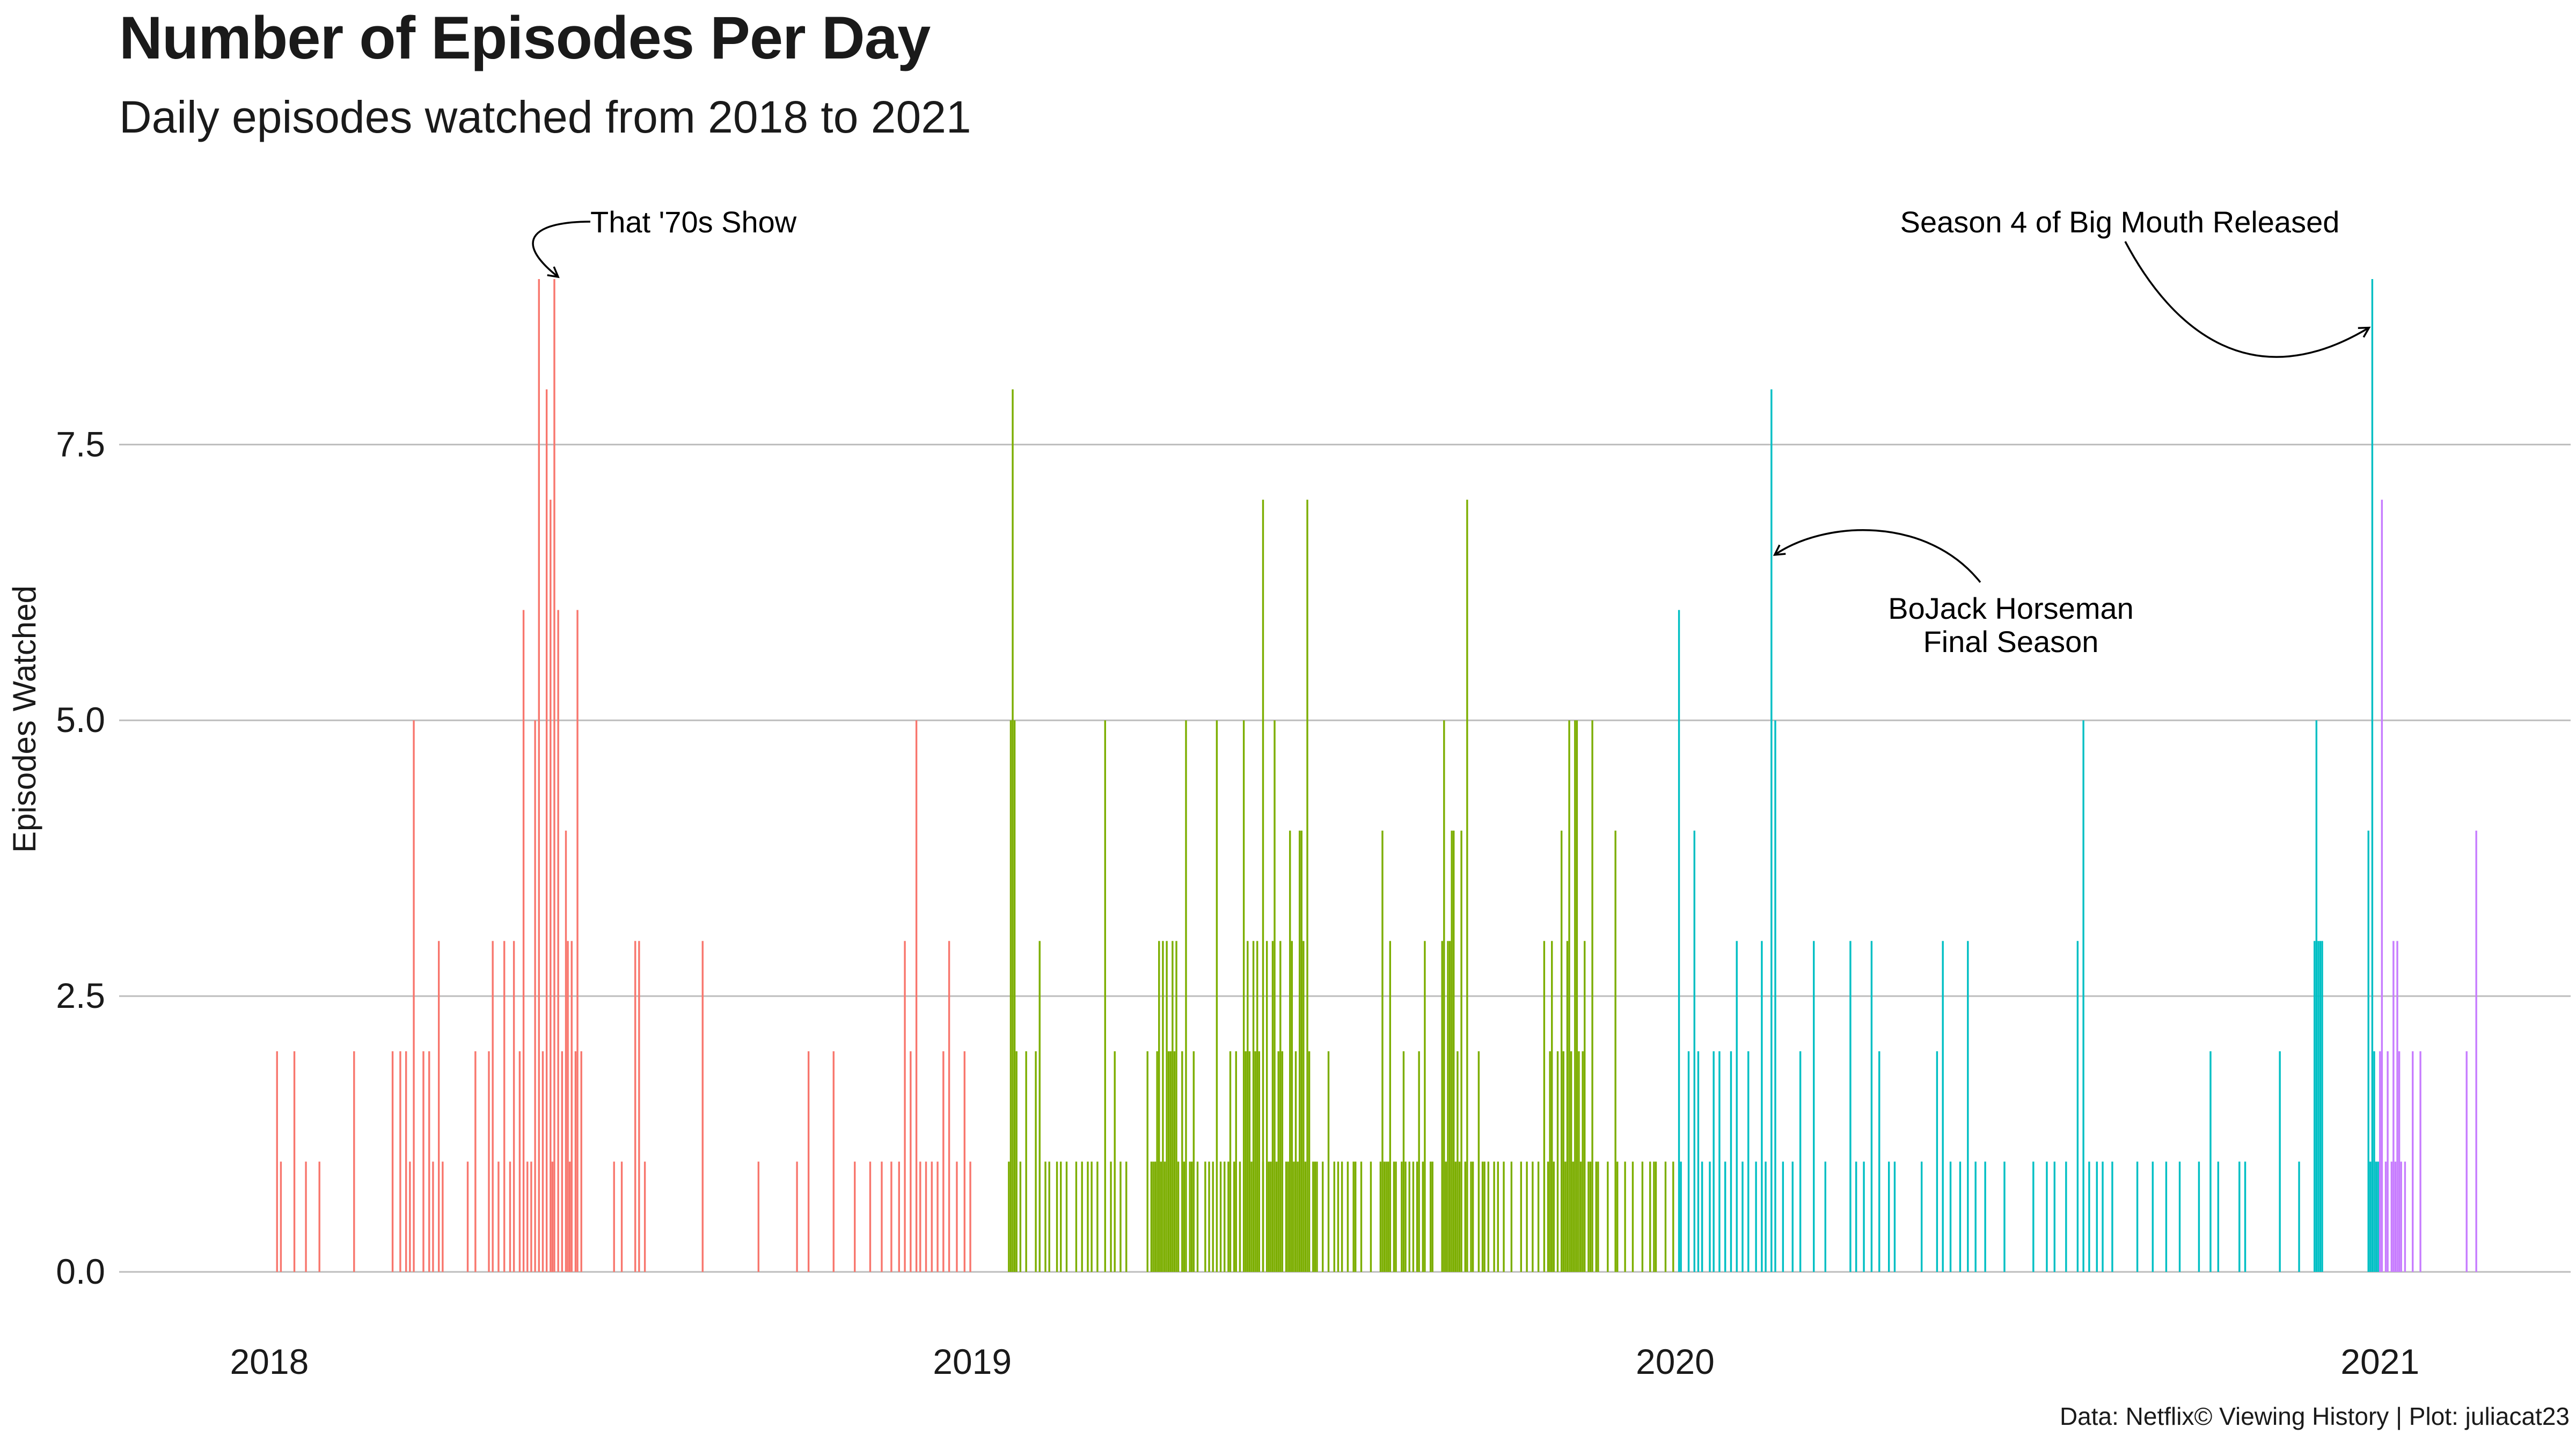 This screenshot has width=2576, height=1449. I want to click on x-tick-label: 2019, so click(972, 1361).